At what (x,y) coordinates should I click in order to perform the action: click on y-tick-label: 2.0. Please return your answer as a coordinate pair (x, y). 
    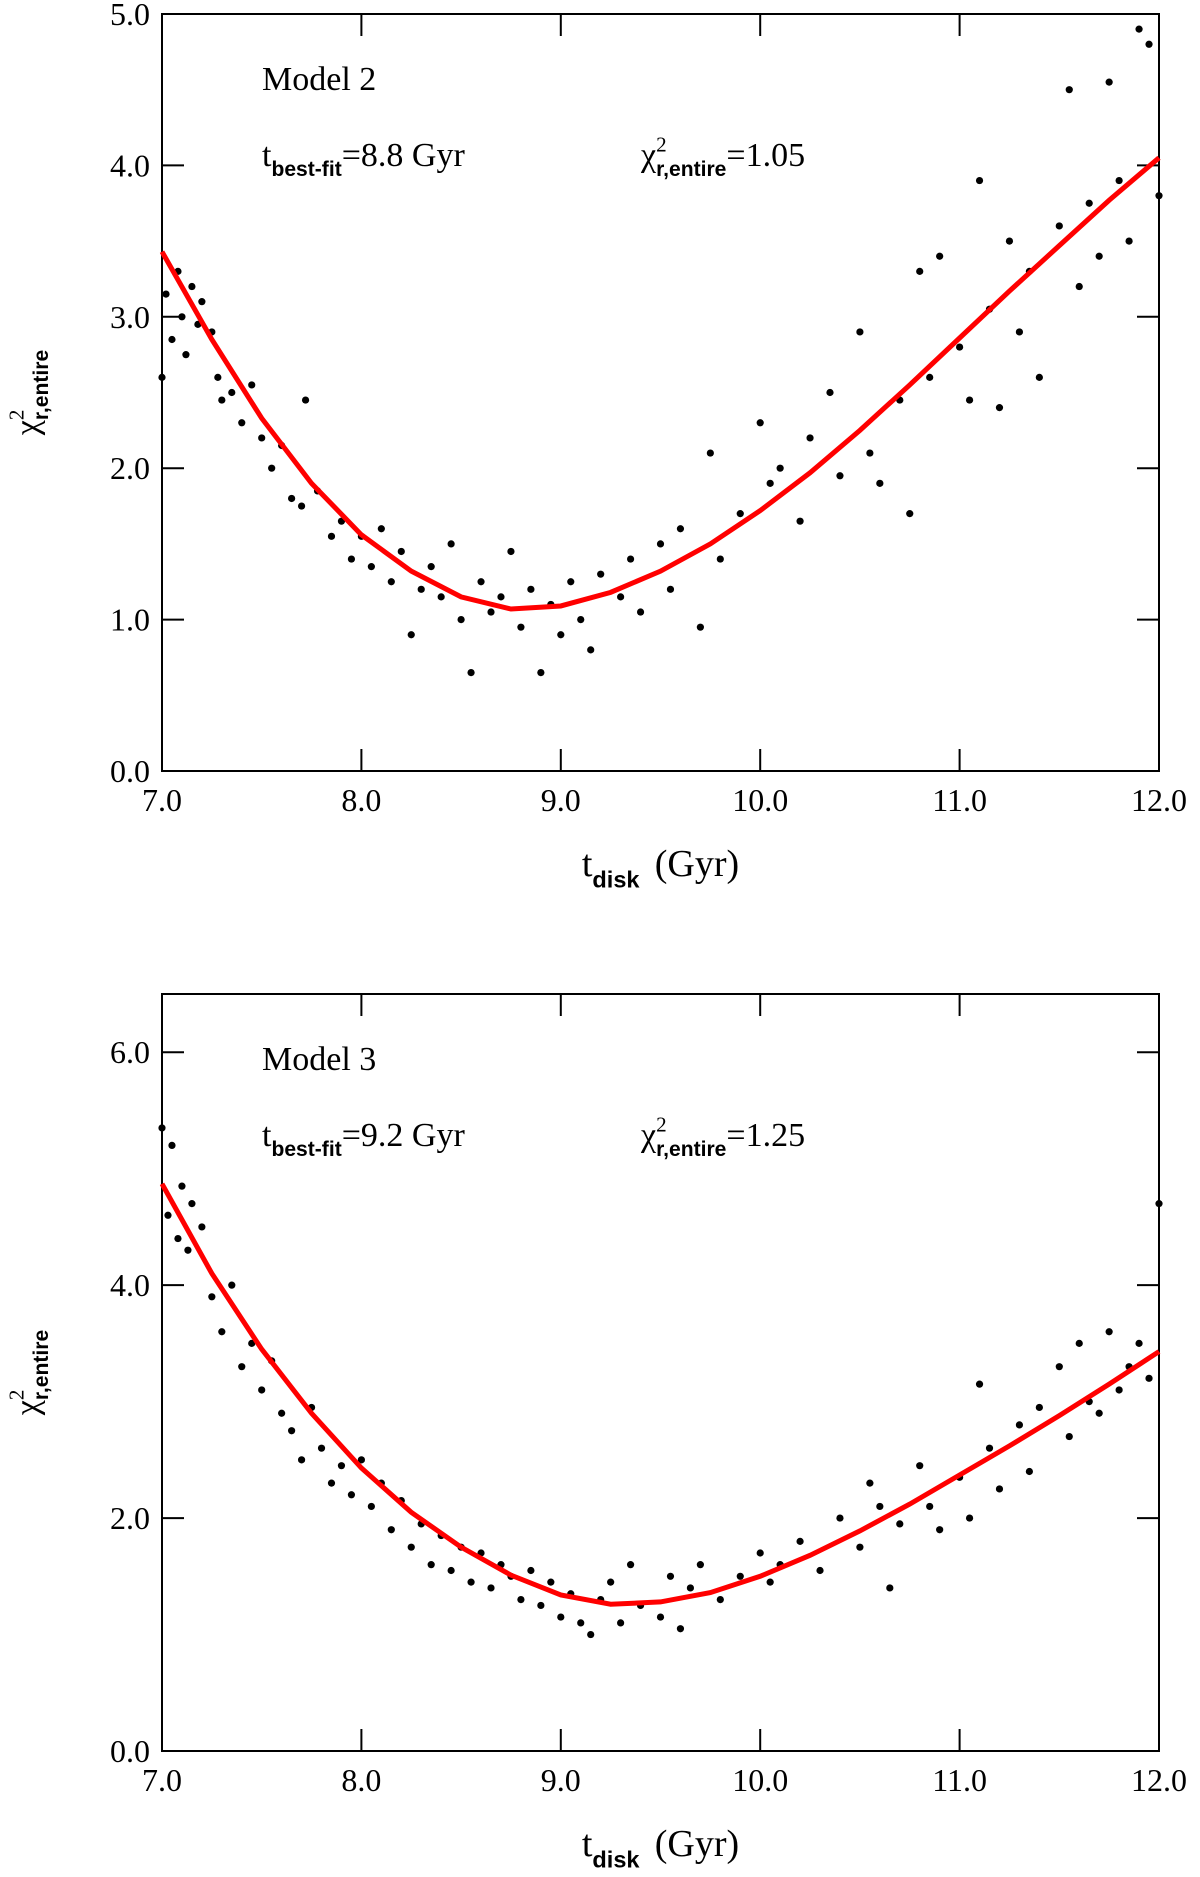
    Looking at the image, I should click on (130, 468).